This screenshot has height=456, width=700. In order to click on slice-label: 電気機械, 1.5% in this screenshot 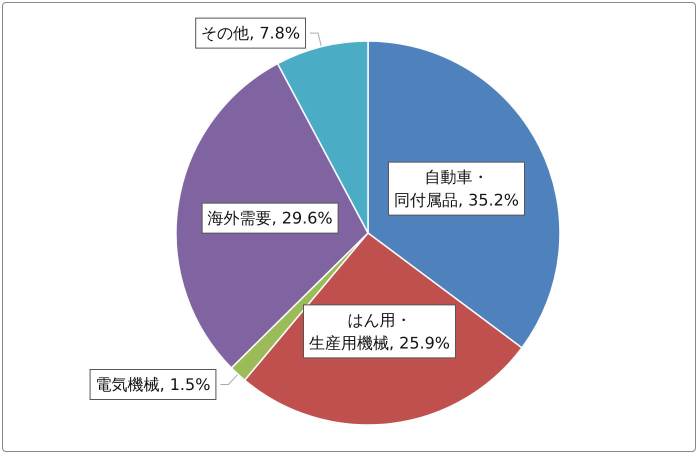, I will do `click(153, 384)`.